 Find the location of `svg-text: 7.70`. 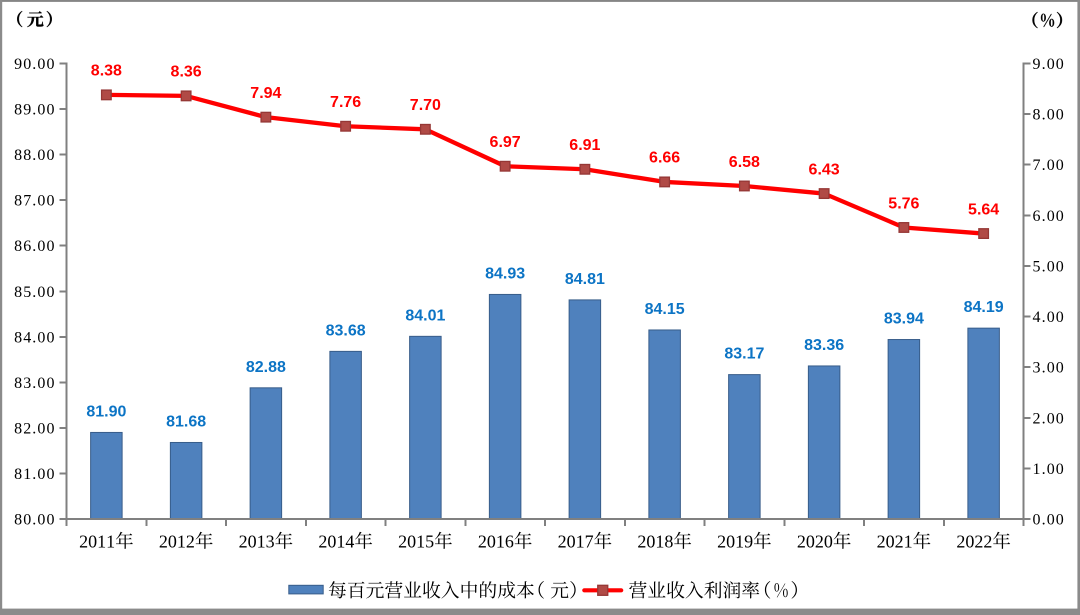

svg-text: 7.70 is located at coordinates (425, 105).